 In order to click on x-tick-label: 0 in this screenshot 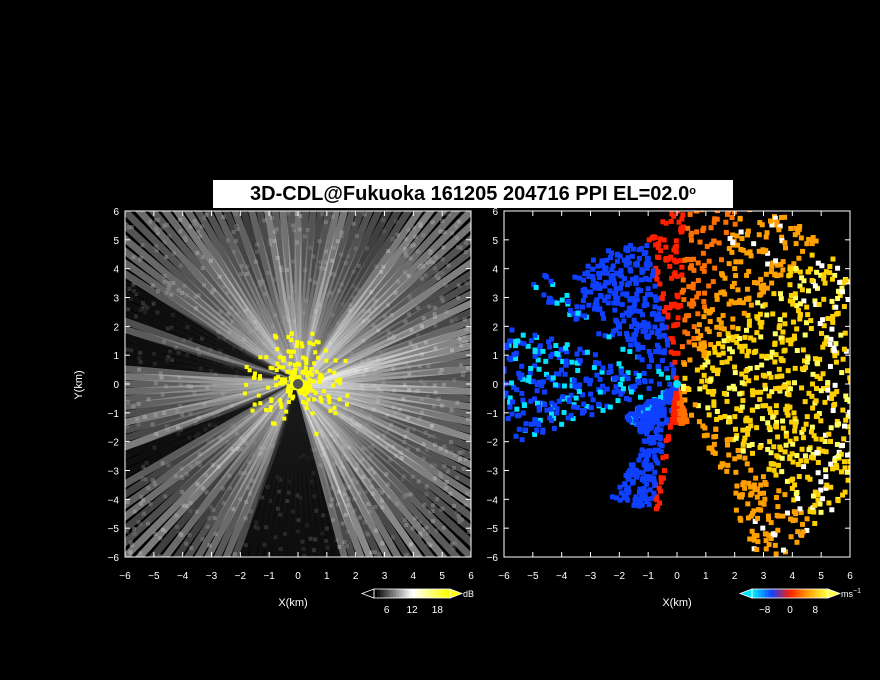, I will do `click(298, 576)`.